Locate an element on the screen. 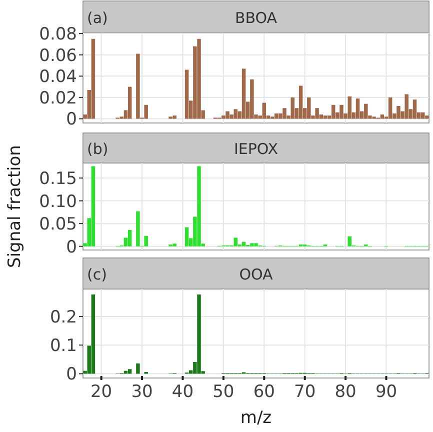  y-axis-title: Signal fraction is located at coordinates (15, 206).